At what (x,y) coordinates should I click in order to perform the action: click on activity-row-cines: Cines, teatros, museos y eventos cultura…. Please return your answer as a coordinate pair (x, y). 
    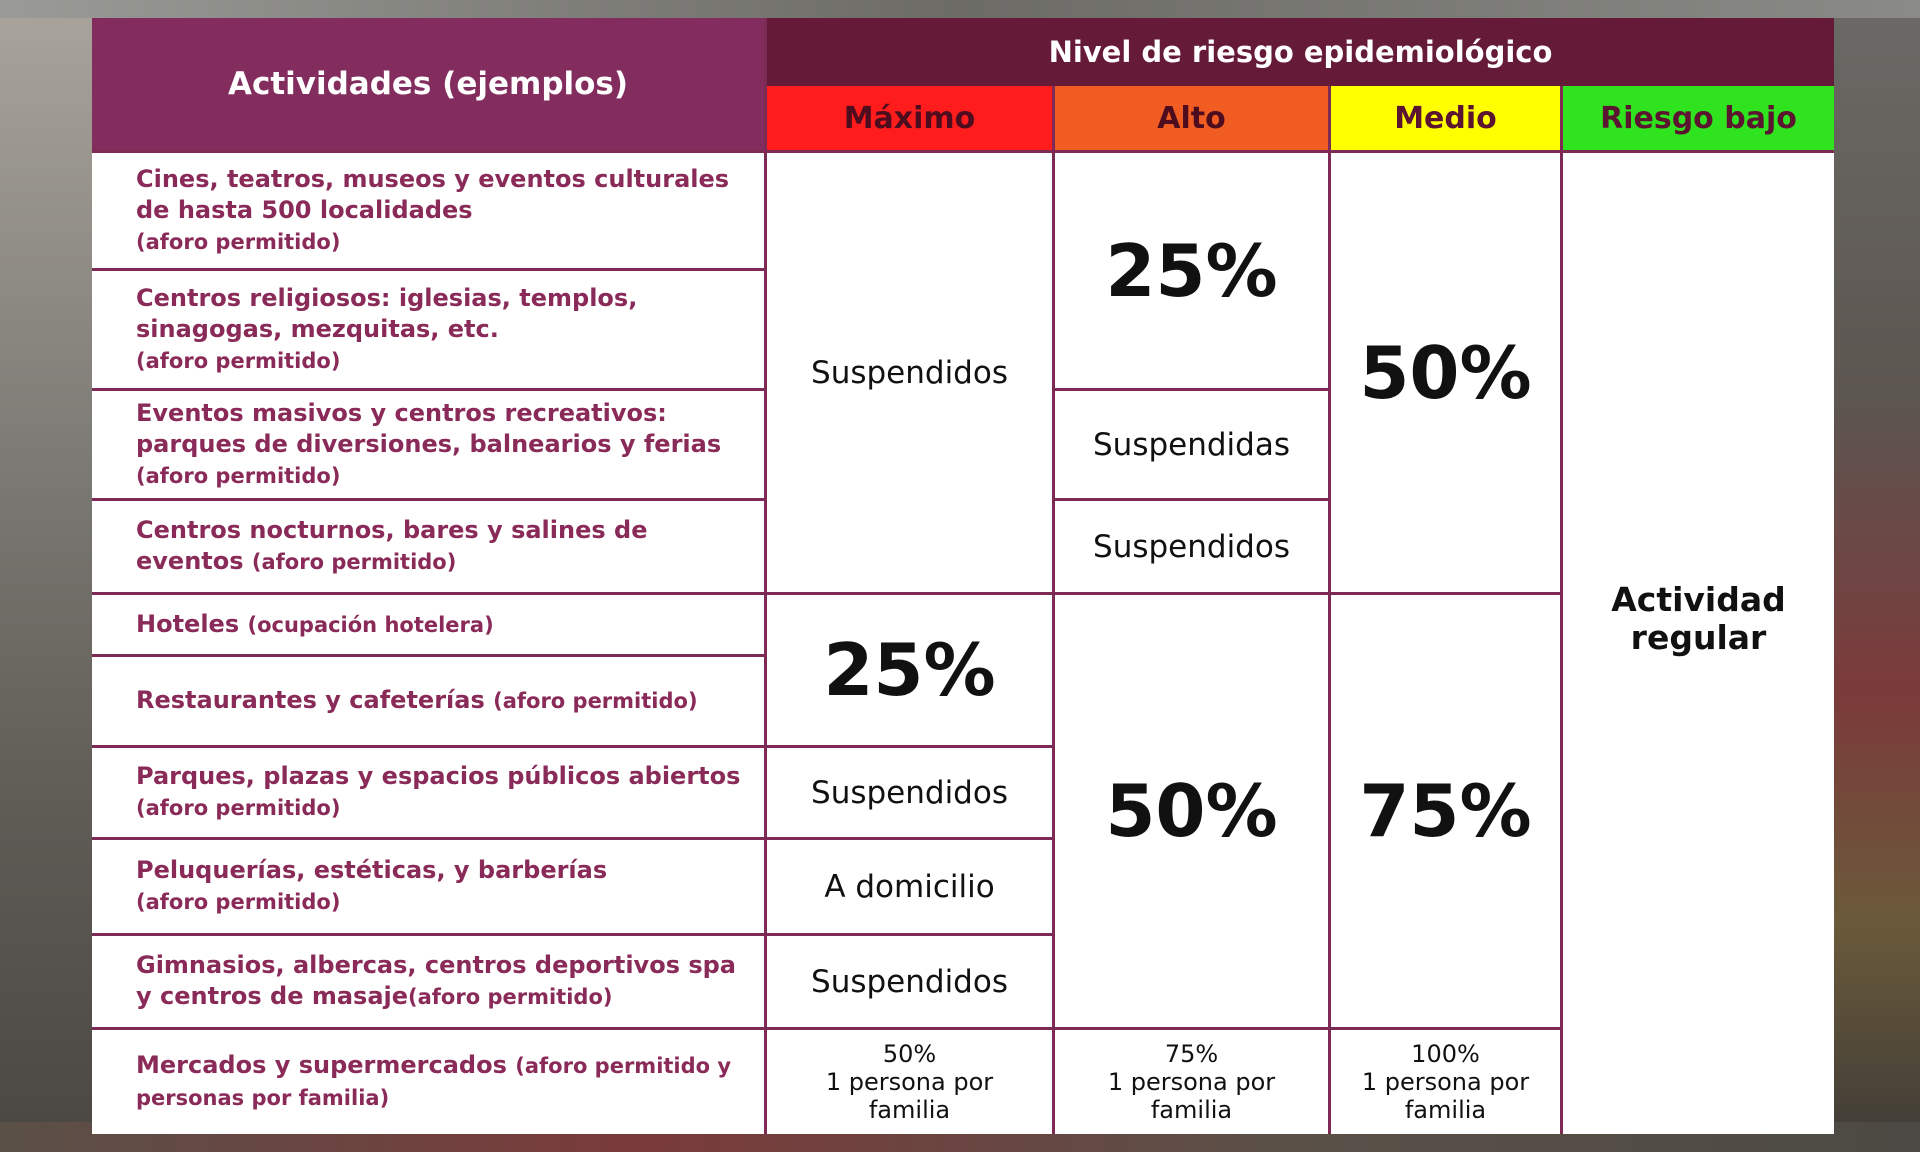
    Looking at the image, I should click on (429, 212).